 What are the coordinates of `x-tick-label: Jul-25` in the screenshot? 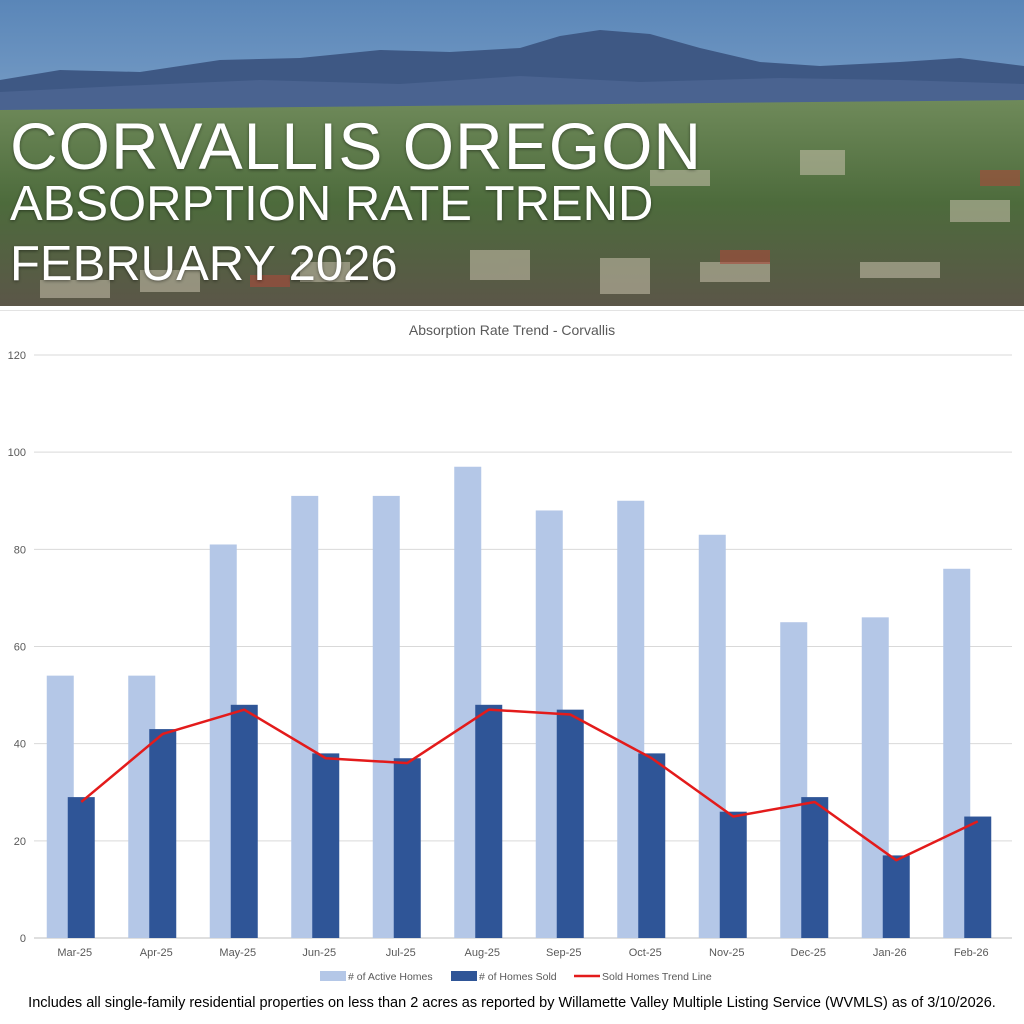 It's located at (401, 953).